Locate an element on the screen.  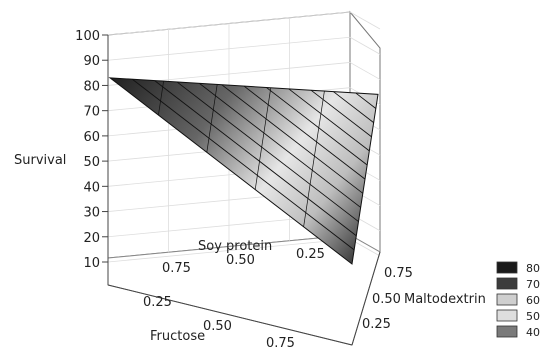
z-tick-label: 50 is located at coordinates (91, 162).